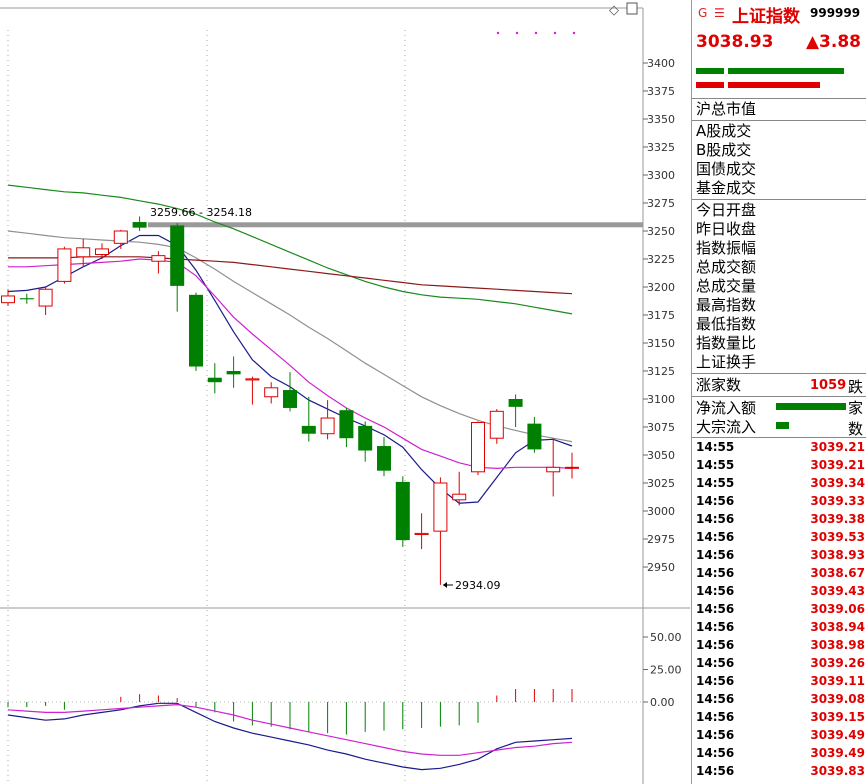 This screenshot has height=784, width=866. I want to click on price-tick-label: 3250, so click(661, 231).